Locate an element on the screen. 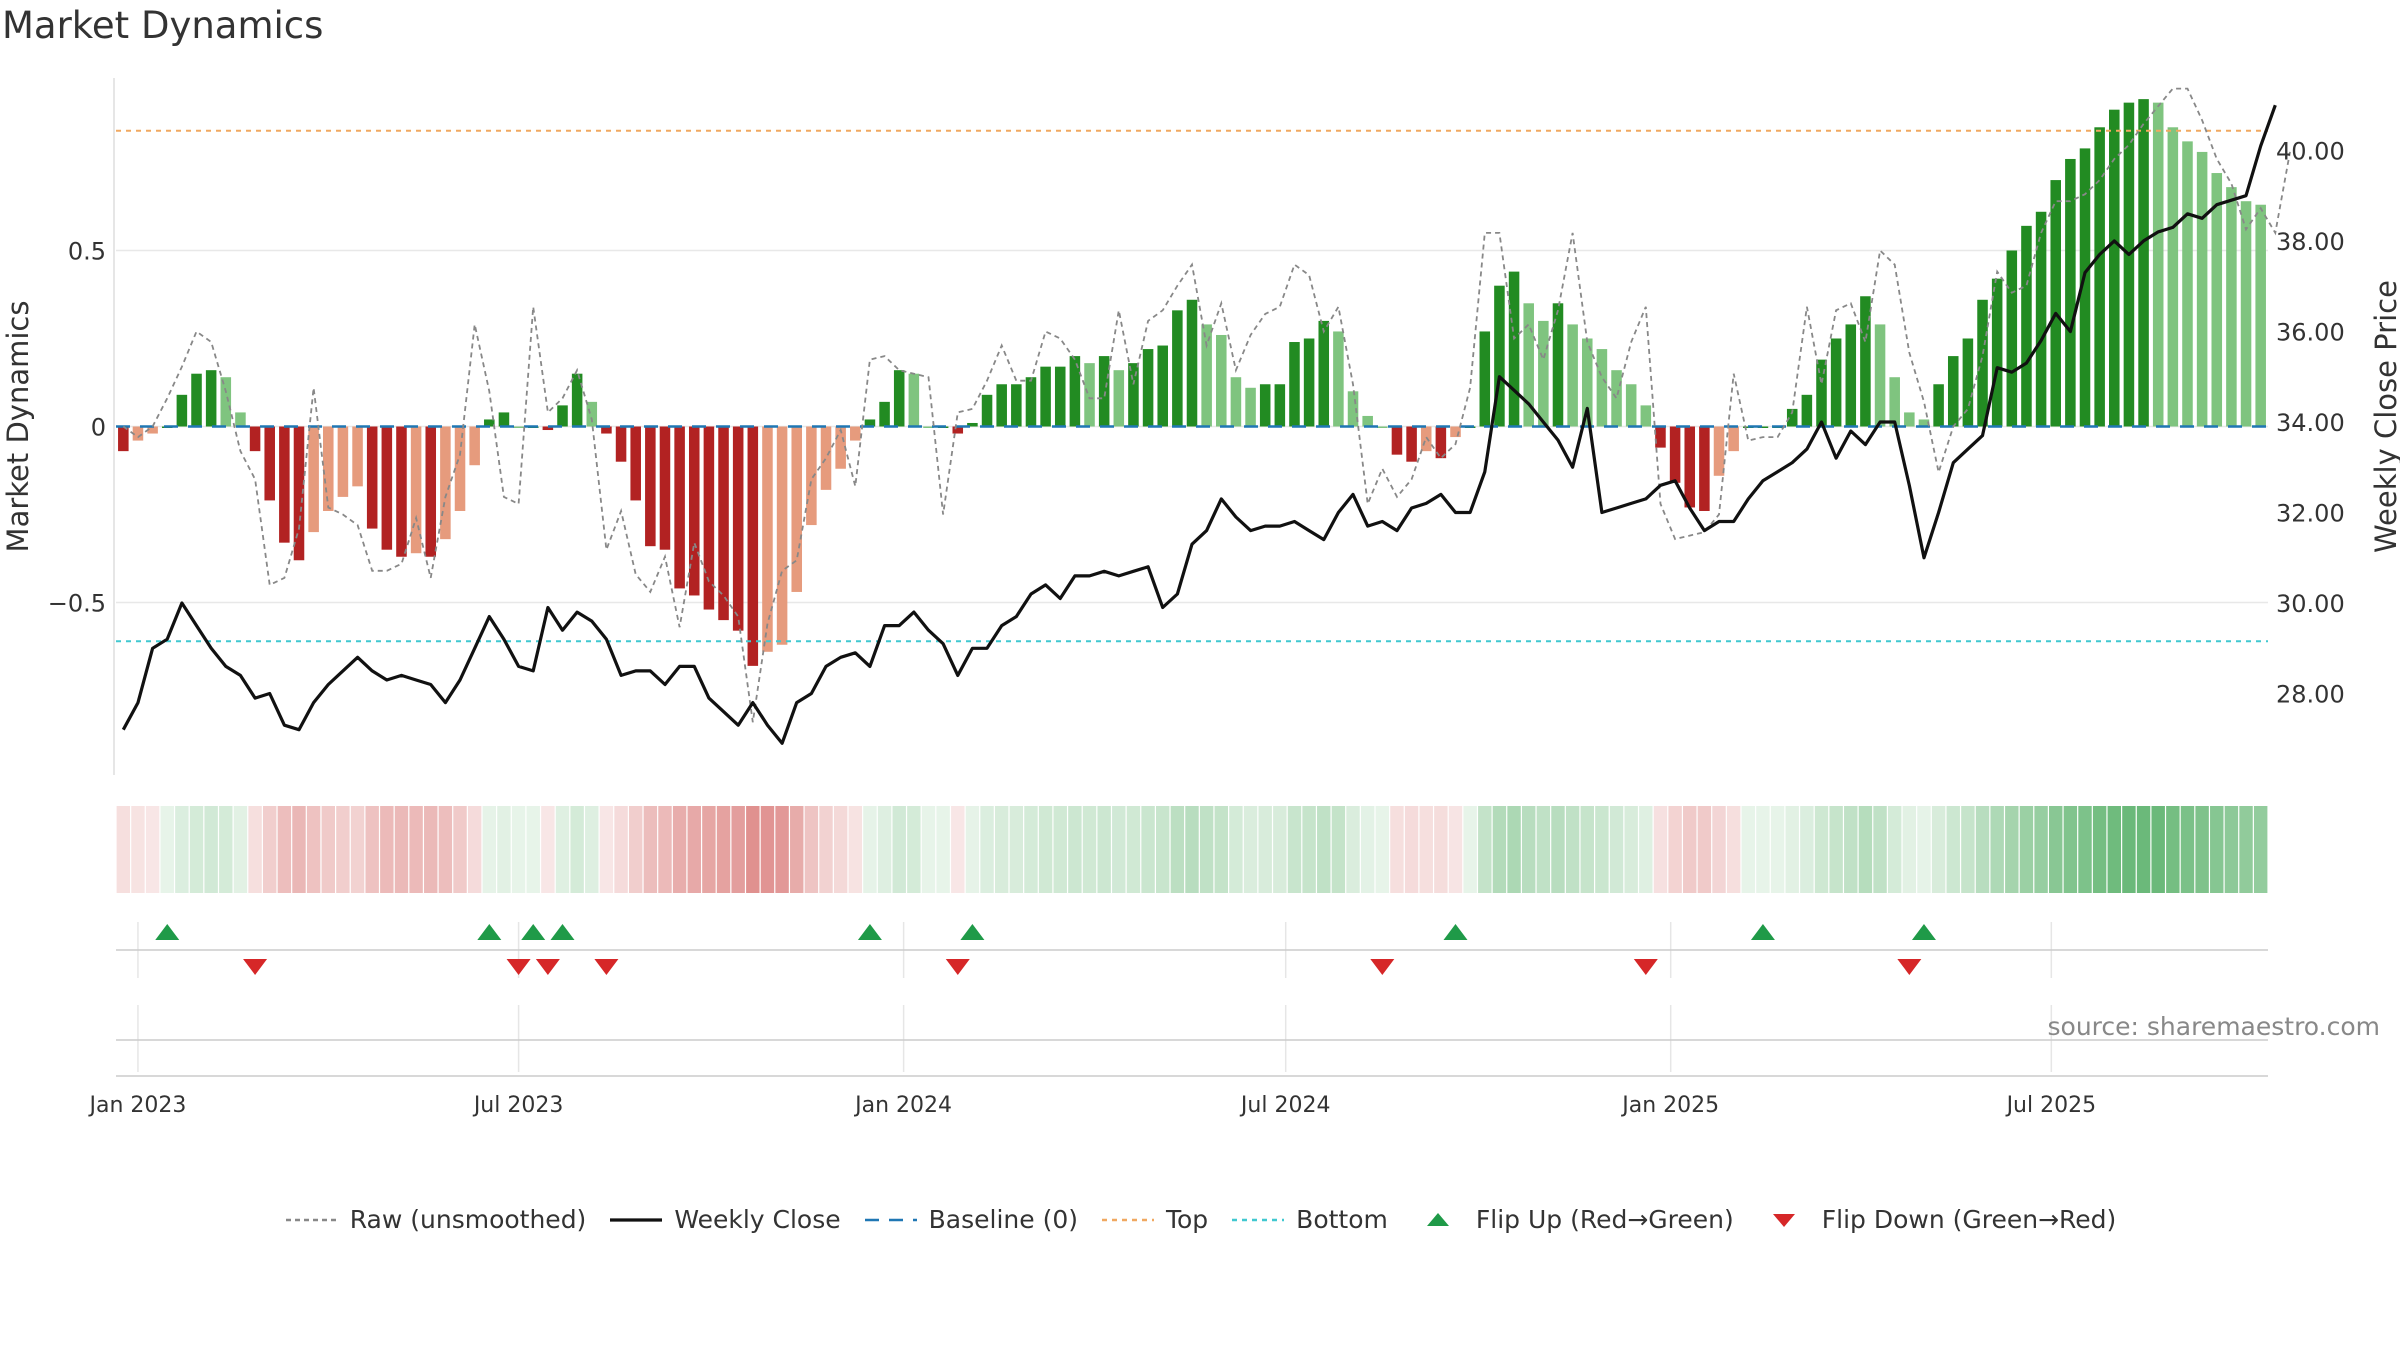 The image size is (2400, 1350). legend-item-raw: Raw (unsmoothed) is located at coordinates (435, 1219).